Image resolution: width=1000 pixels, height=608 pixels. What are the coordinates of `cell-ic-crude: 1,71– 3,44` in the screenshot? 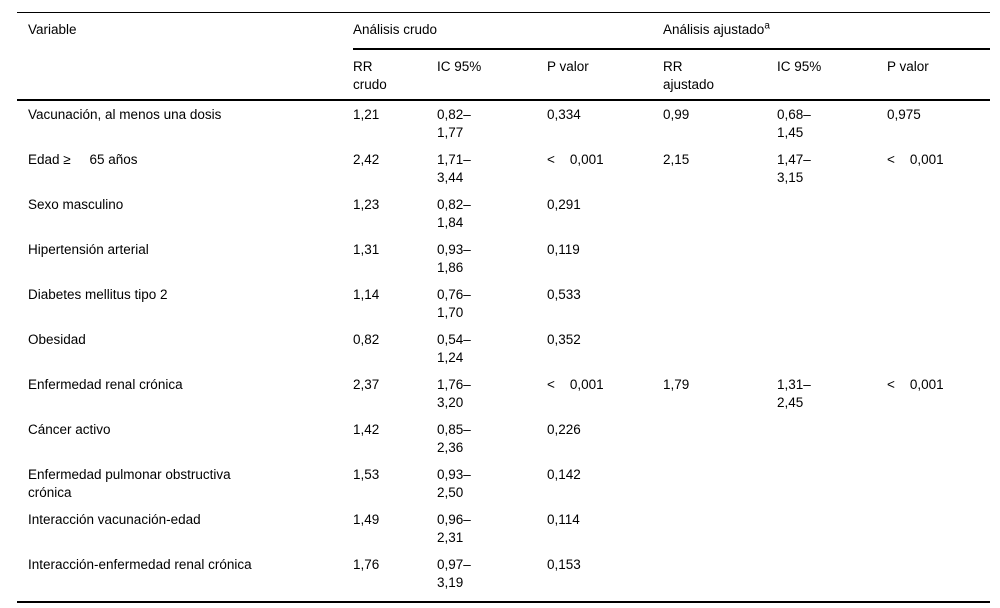 It's located at (454, 168).